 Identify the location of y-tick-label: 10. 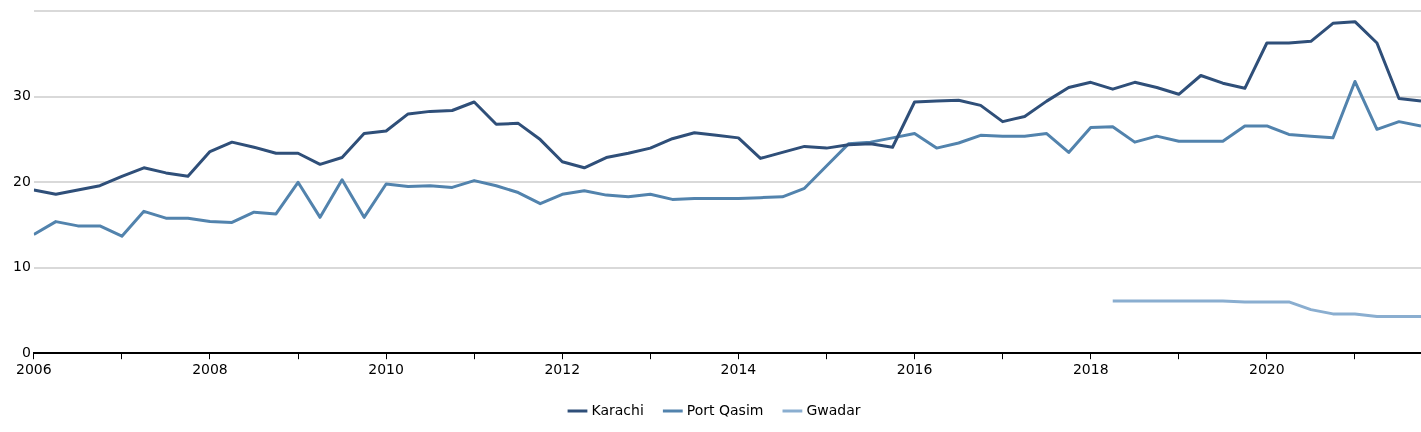
(21, 266).